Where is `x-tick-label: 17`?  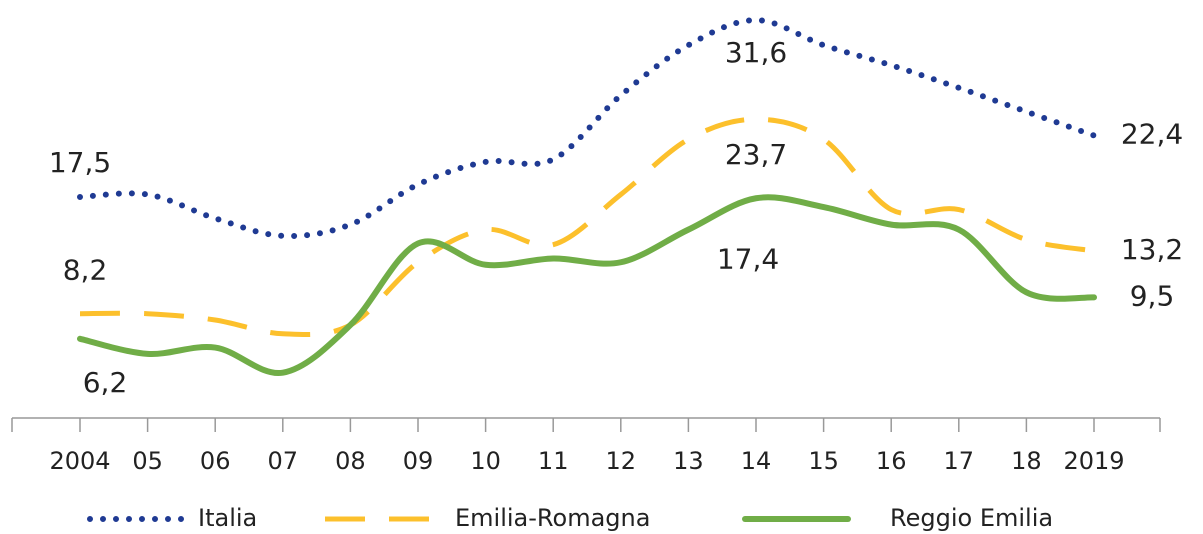
x-tick-label: 17 is located at coordinates (959, 461).